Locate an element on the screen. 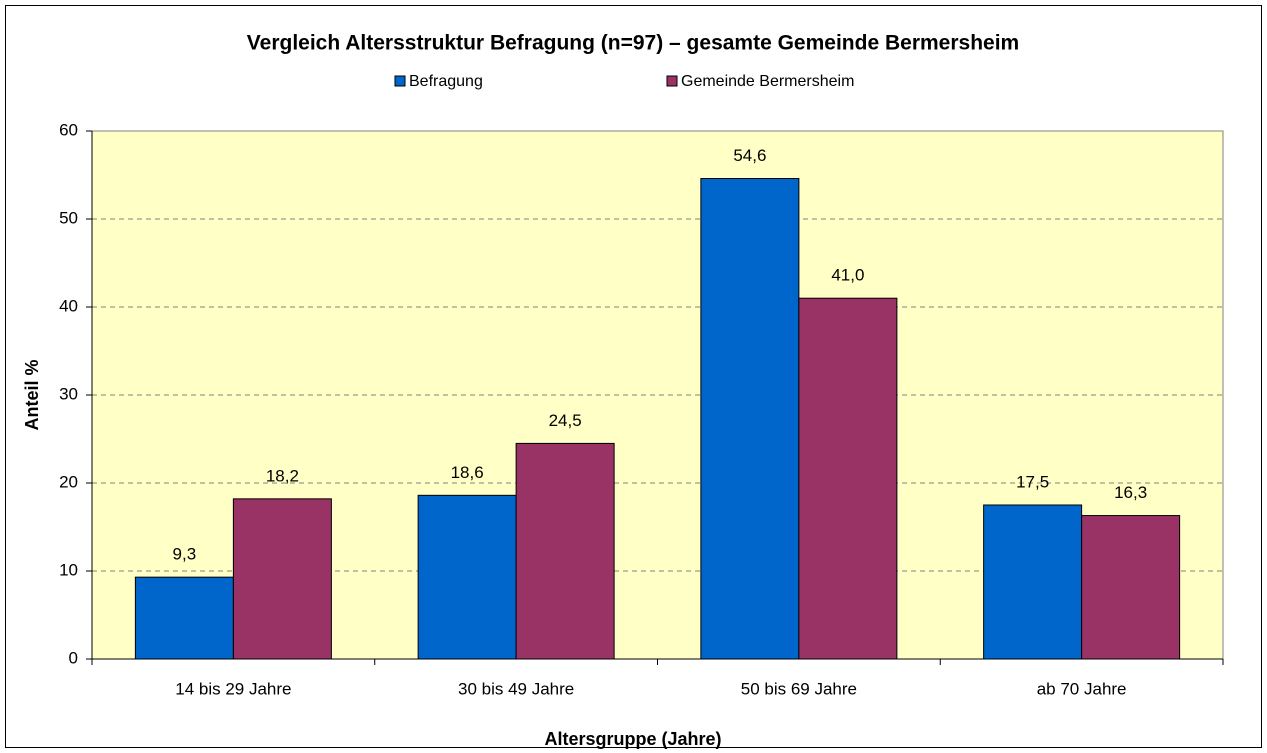  y-tick-label: 20 is located at coordinates (68, 481).